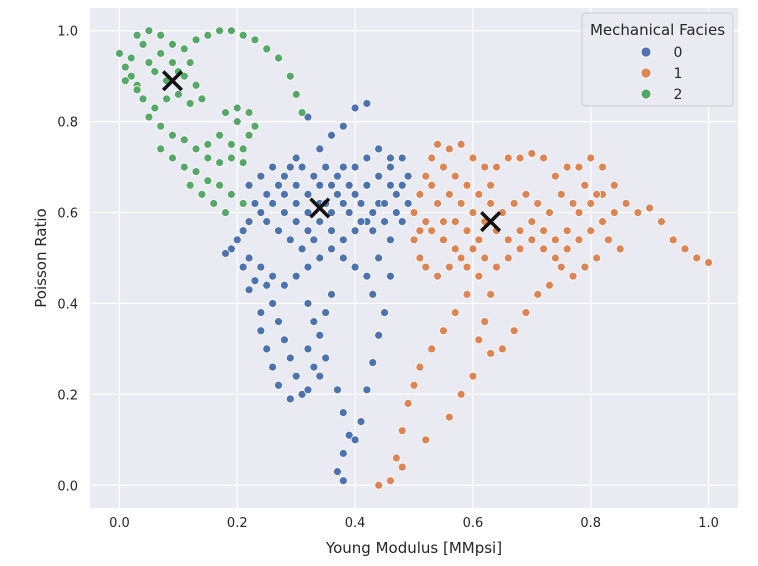  I want to click on legend-label: 1, so click(678, 74).